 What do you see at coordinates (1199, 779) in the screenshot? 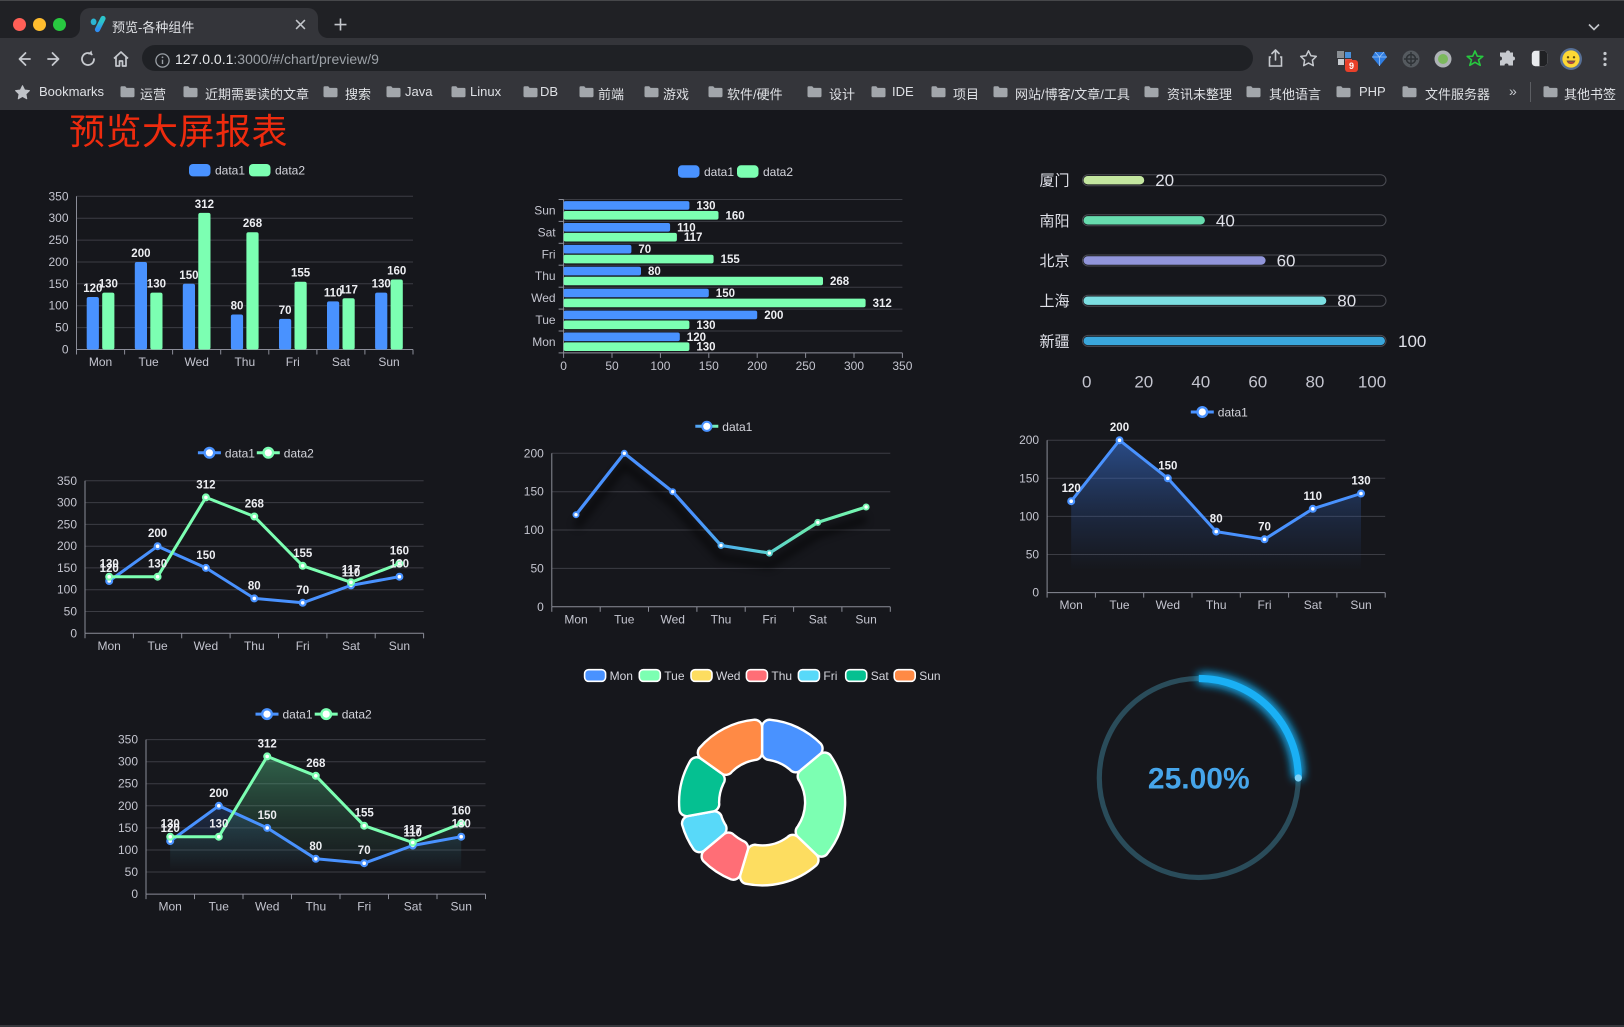
I see `svg-text: 25.00%` at bounding box center [1199, 779].